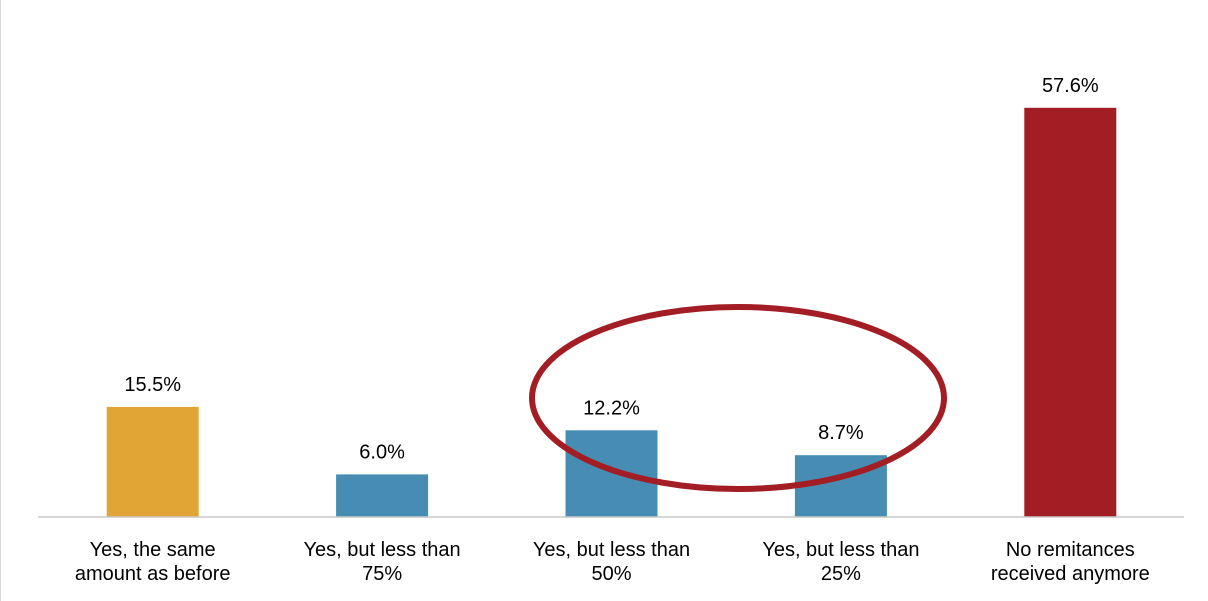 This screenshot has width=1208, height=601. Describe the element at coordinates (611, 562) in the screenshot. I see `category-label-3: Yes, but less than 50%` at that location.